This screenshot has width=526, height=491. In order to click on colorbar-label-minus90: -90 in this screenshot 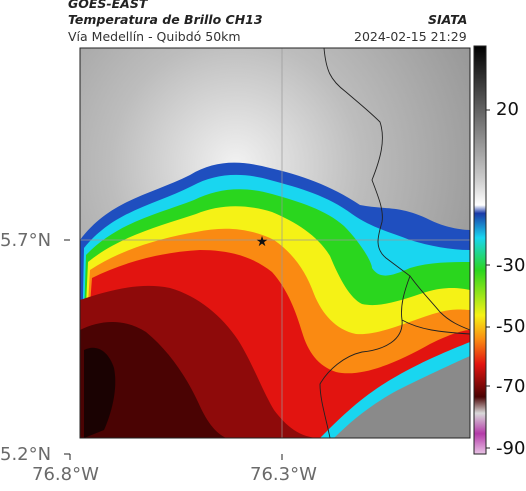, I will do `click(511, 448)`.